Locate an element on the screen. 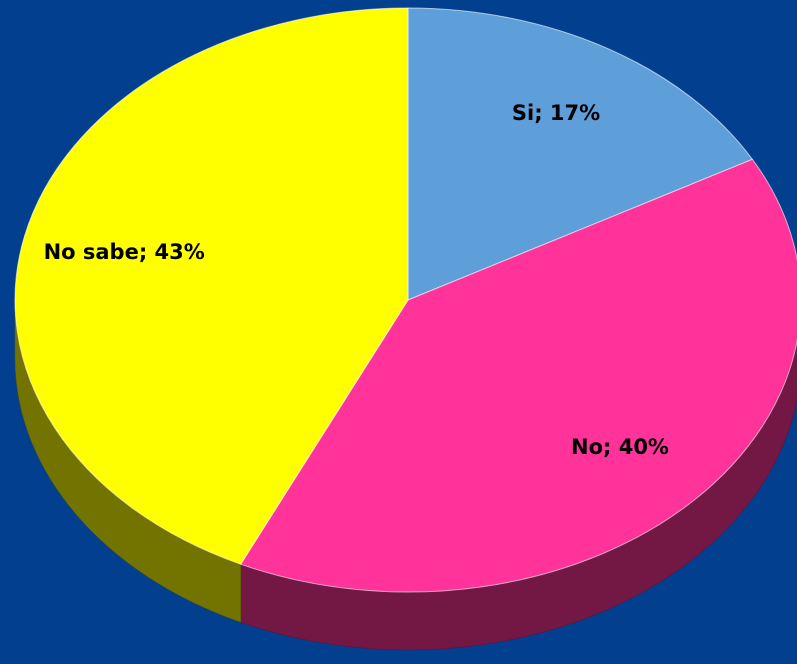 This screenshot has height=664, width=797. data-label: Si; 17% is located at coordinates (556, 113).